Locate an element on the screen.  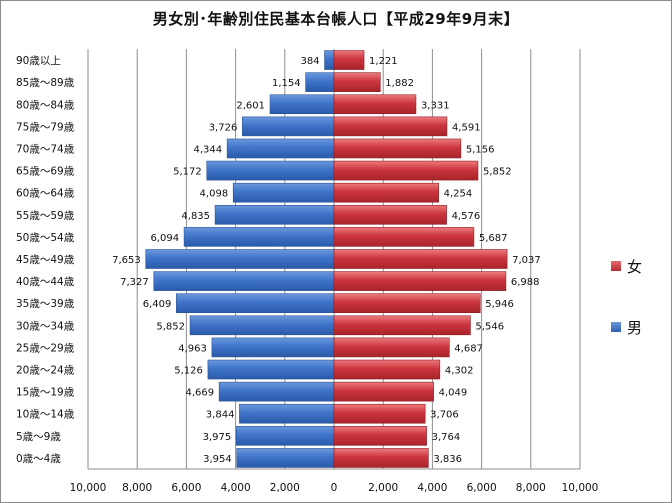
data-label-male: 7,327 is located at coordinates (134, 282).